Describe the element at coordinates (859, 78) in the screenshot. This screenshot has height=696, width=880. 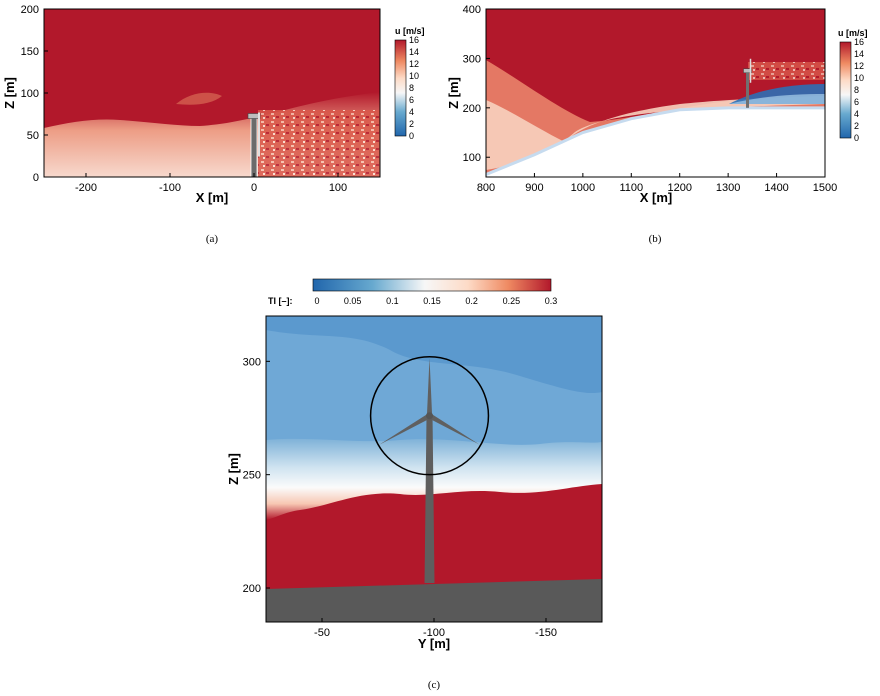
I see `panel-b-colorbar-tick: 10` at that location.